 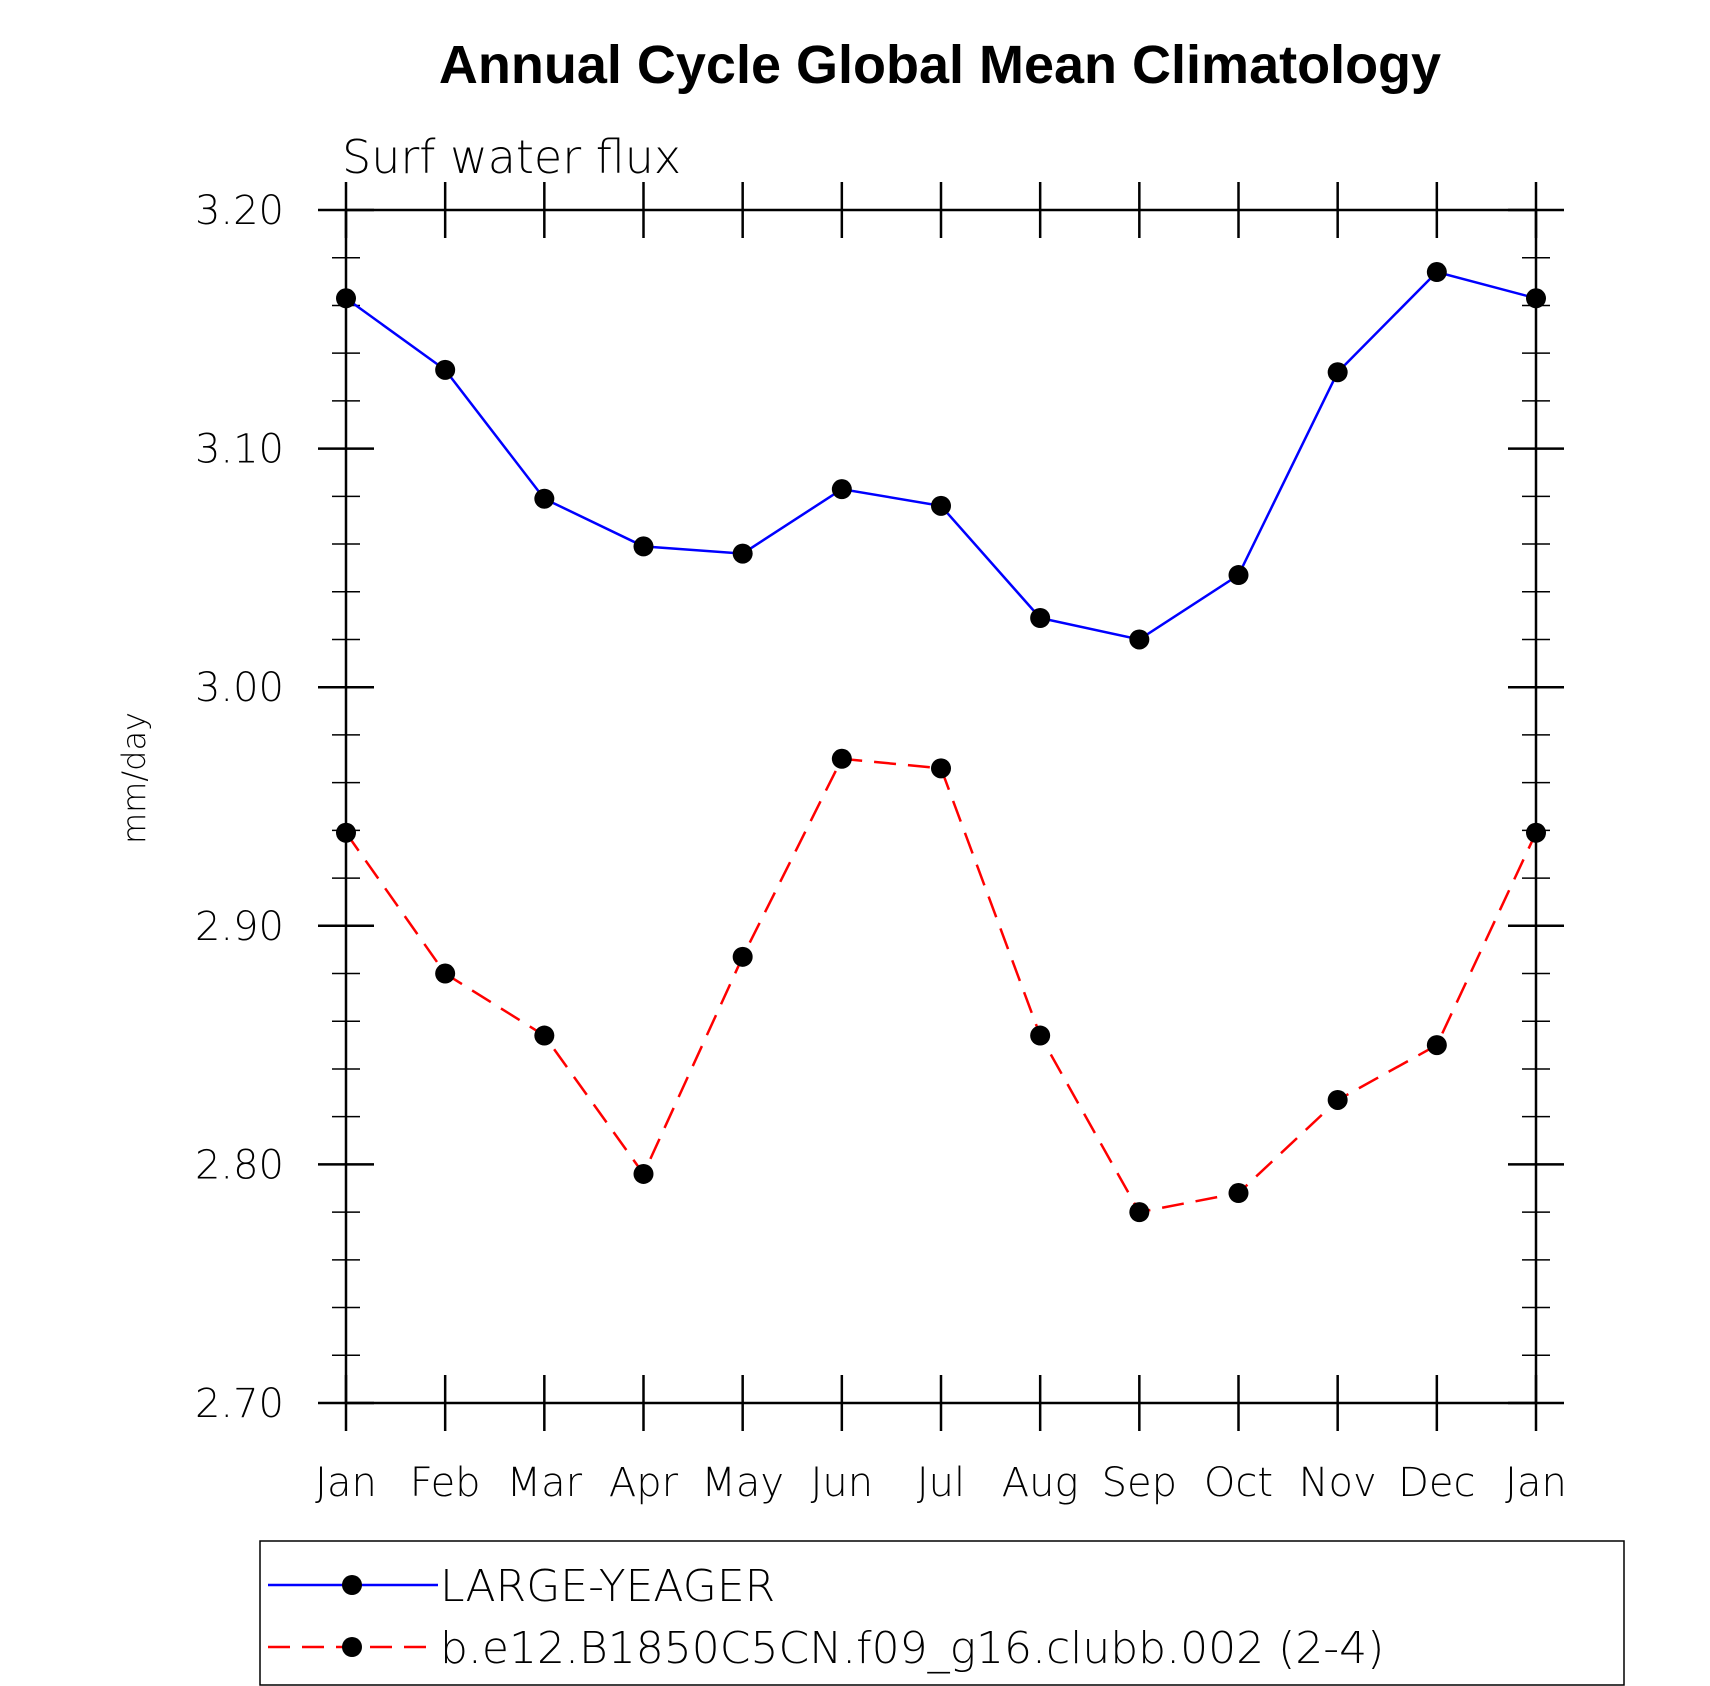 What do you see at coordinates (607, 1586) in the screenshot?
I see `legend-label-large-yeager: LARGE-YEAGER` at bounding box center [607, 1586].